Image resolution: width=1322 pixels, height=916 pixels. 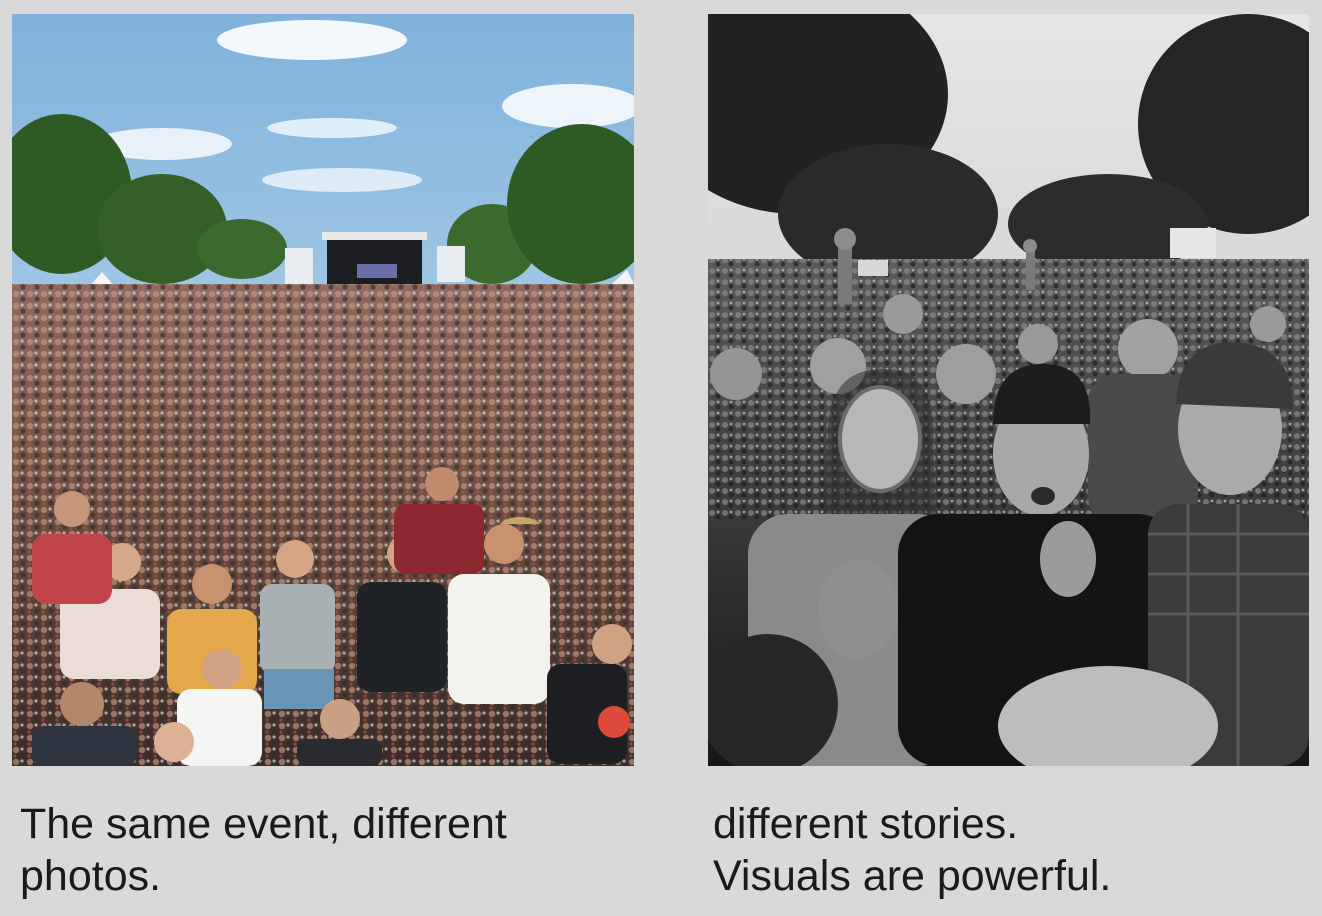 What do you see at coordinates (263, 850) in the screenshot?
I see `left-caption: The same event, different photos.` at bounding box center [263, 850].